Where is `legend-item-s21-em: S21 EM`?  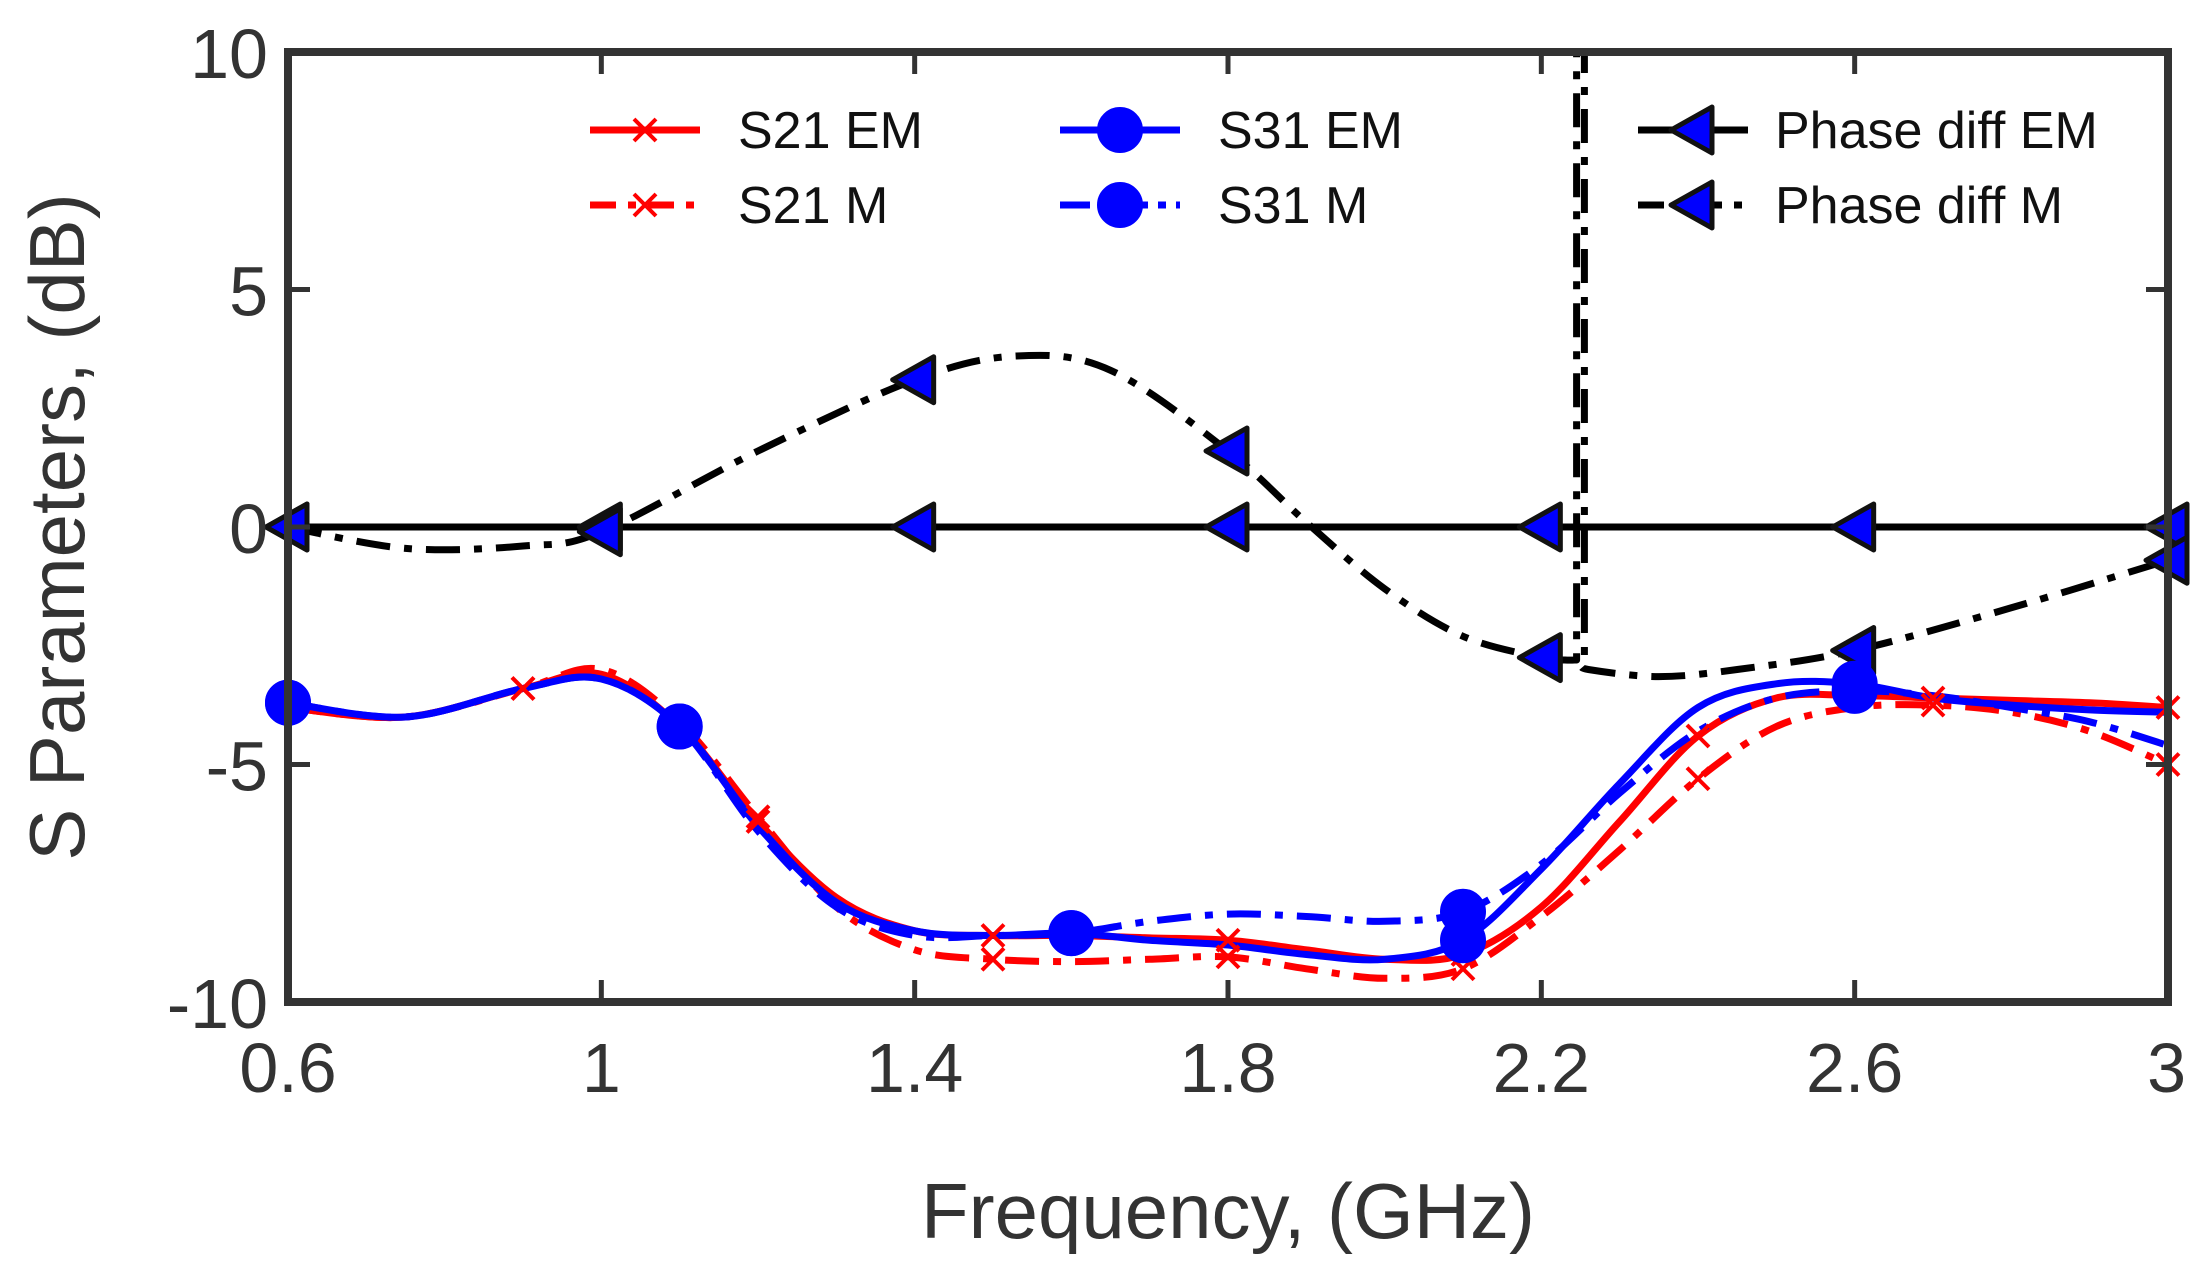
legend-item-s21-em: S21 EM is located at coordinates (756, 131).